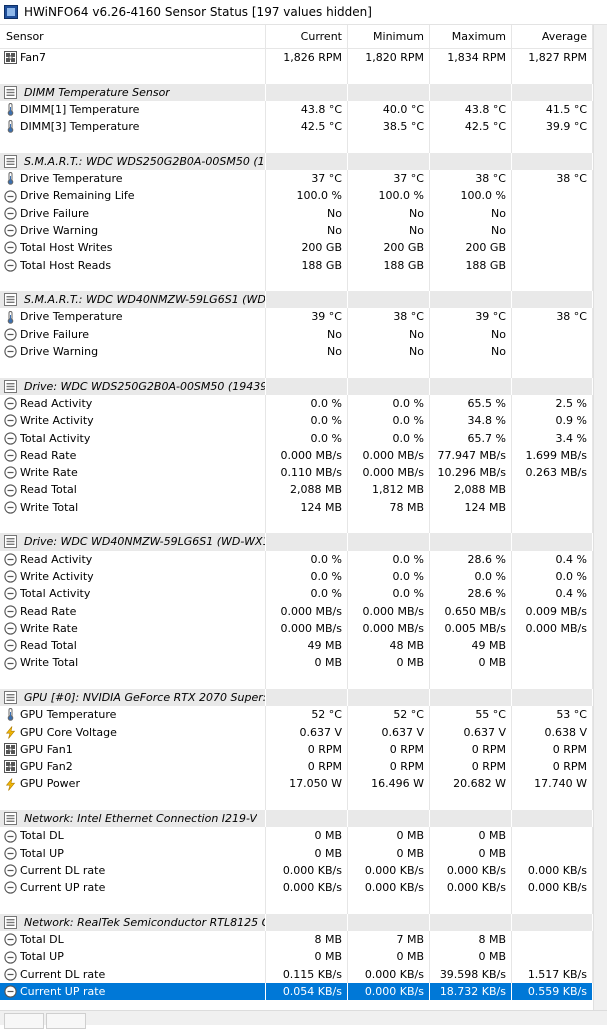 This screenshot has width=607, height=1029. I want to click on average-value, so click(552, 196).